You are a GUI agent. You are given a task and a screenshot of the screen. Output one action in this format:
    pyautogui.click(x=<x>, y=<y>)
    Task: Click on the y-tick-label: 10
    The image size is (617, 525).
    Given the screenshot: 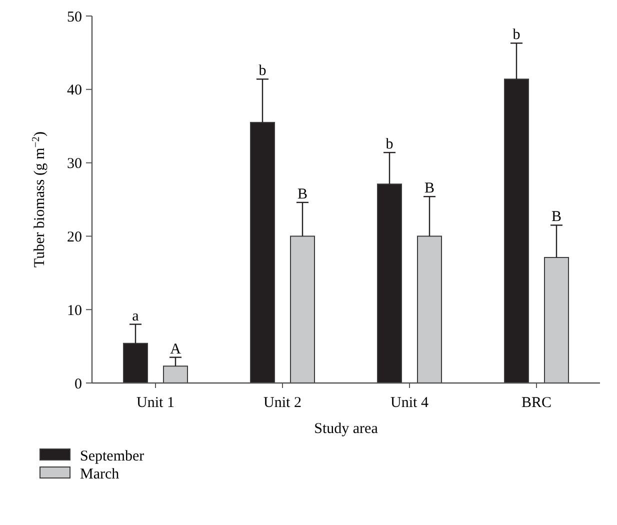 What is the action you would take?
    pyautogui.click(x=74, y=310)
    